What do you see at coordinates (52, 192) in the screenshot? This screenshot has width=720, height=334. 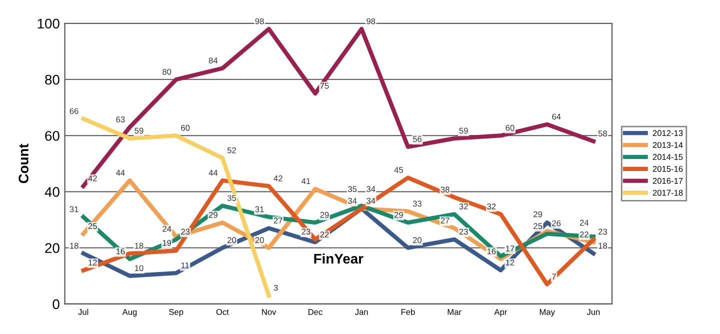 I see `y-tick-label: 40` at bounding box center [52, 192].